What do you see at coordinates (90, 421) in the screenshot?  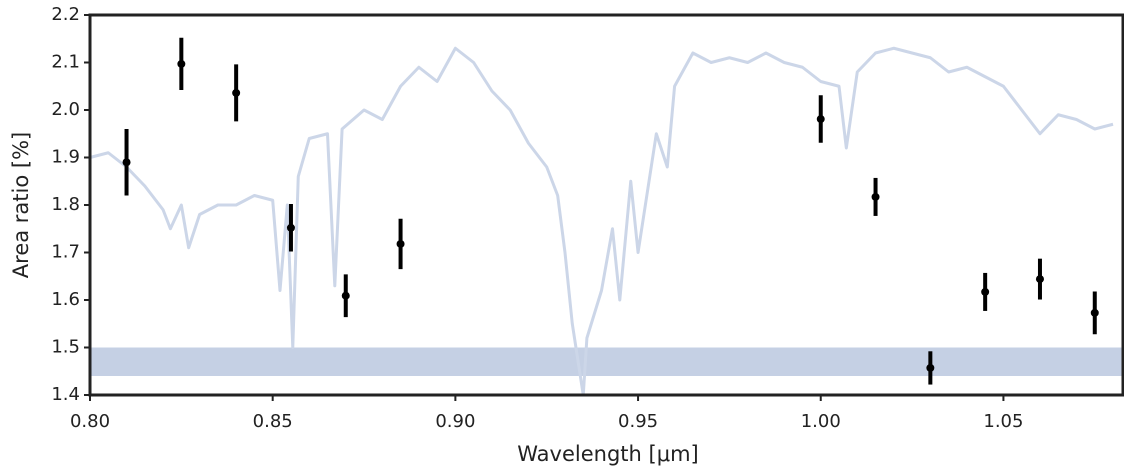 I see `x-tick-label: 0.80` at bounding box center [90, 421].